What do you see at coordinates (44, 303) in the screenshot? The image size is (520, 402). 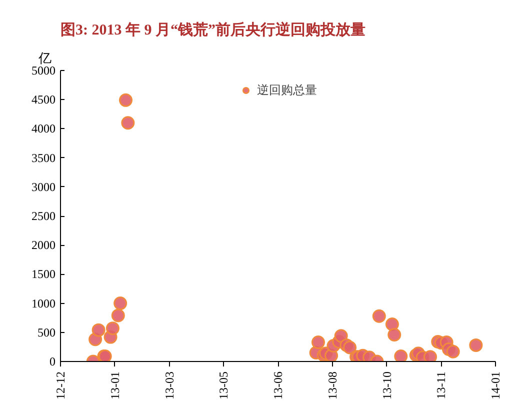 I see `y-tick-label: 1000` at bounding box center [44, 303].